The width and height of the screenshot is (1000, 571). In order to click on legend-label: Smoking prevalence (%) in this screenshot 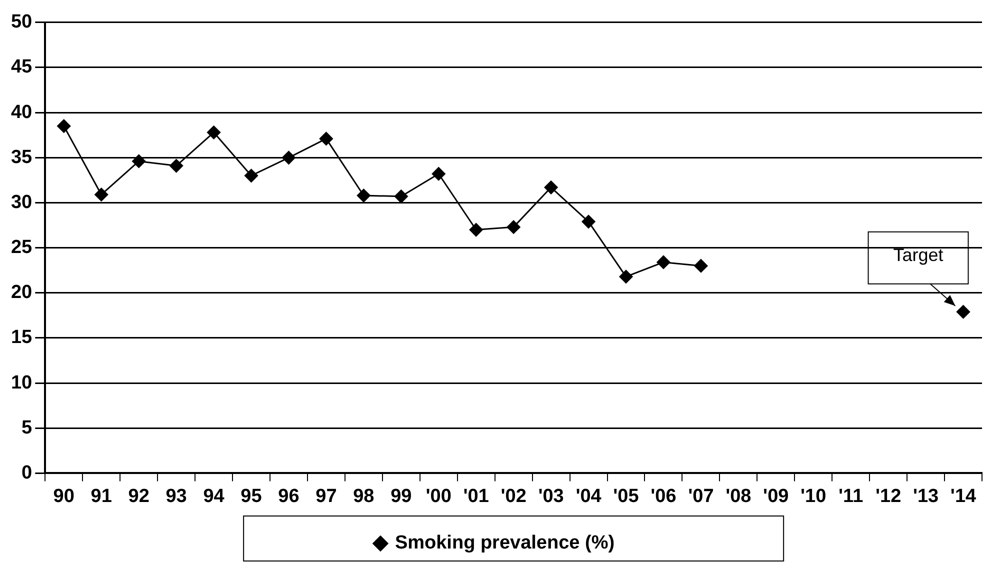, I will do `click(504, 543)`.